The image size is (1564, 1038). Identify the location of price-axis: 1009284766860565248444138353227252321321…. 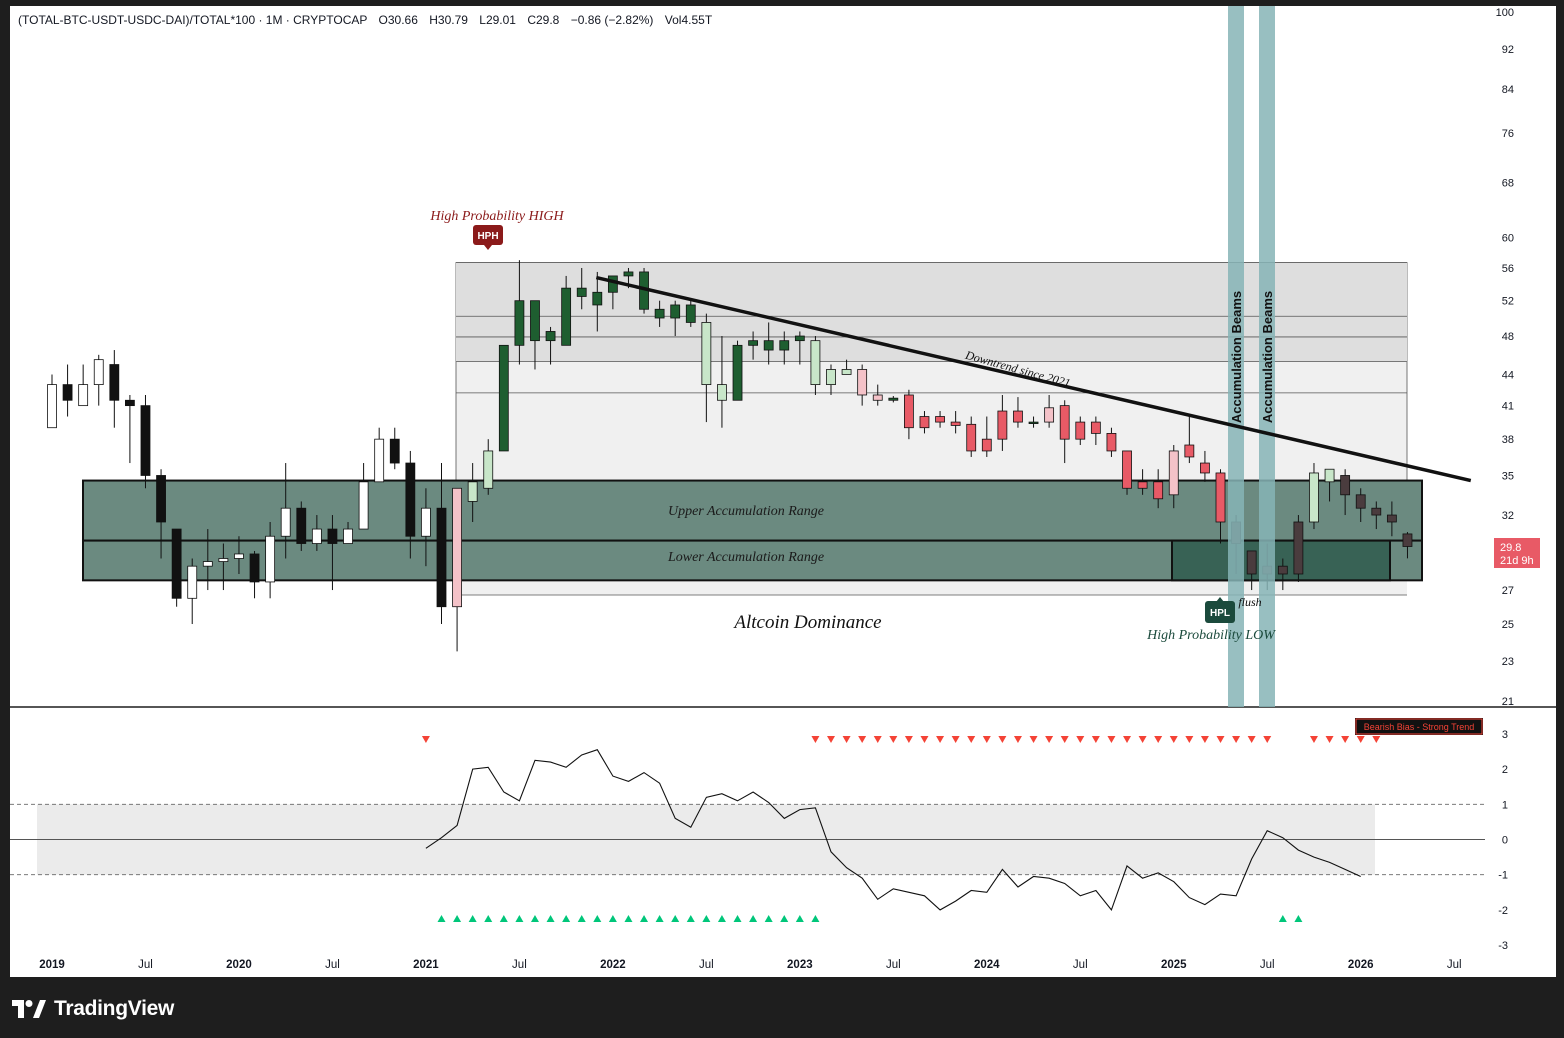
(1505, 479).